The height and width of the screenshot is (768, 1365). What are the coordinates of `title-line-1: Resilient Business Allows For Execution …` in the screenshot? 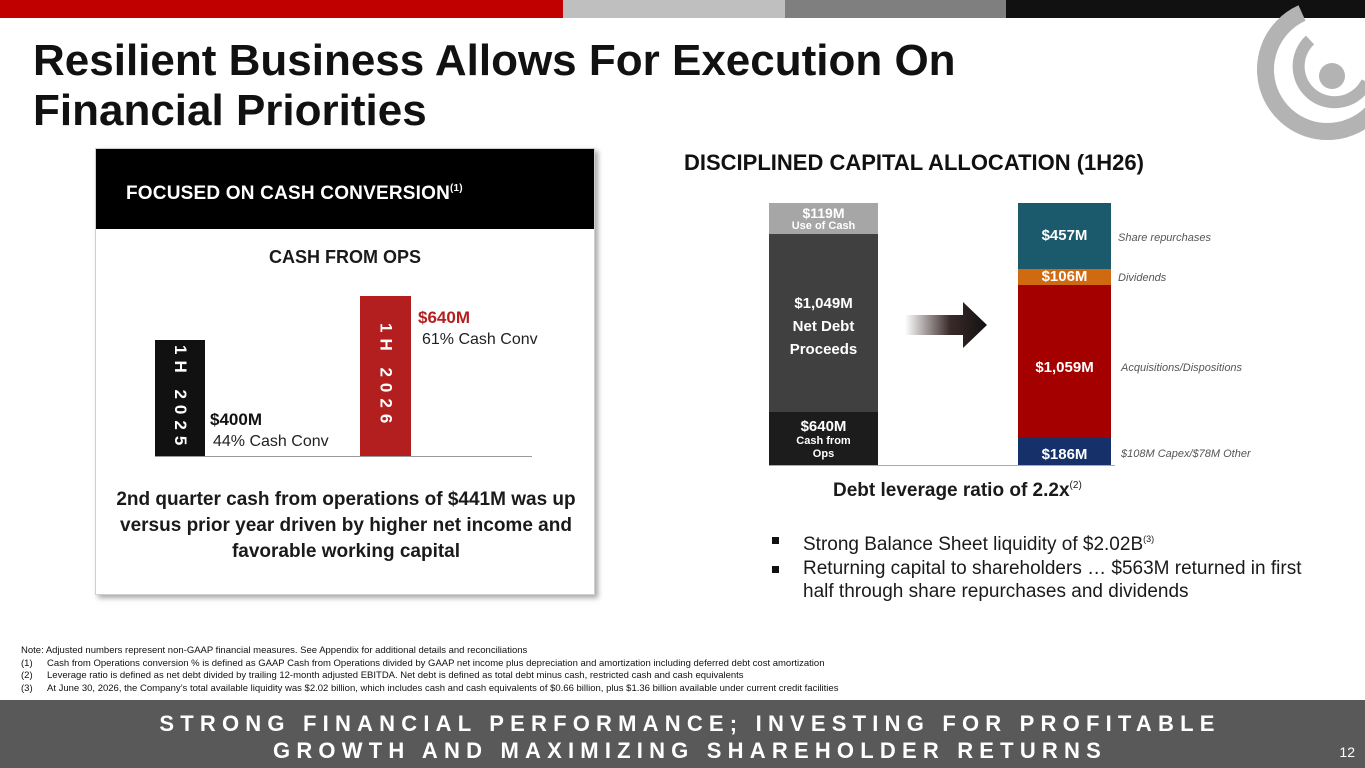 It's located at (494, 60).